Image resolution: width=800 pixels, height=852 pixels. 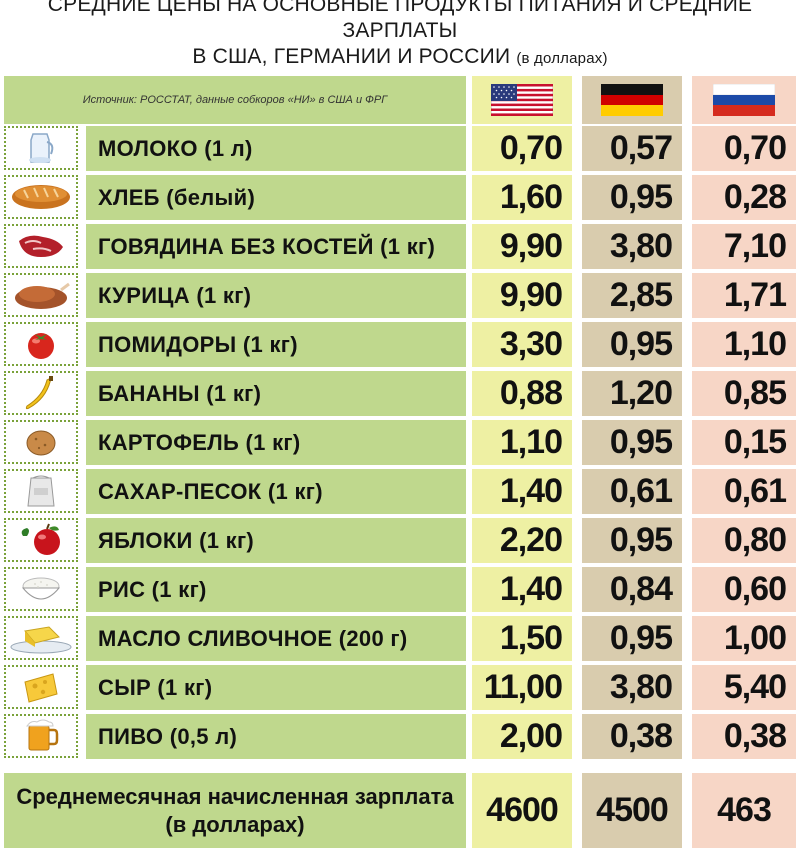 What do you see at coordinates (276, 442) in the screenshot?
I see `product-name: КАРТОФЕЛЬ (1 кг)` at bounding box center [276, 442].